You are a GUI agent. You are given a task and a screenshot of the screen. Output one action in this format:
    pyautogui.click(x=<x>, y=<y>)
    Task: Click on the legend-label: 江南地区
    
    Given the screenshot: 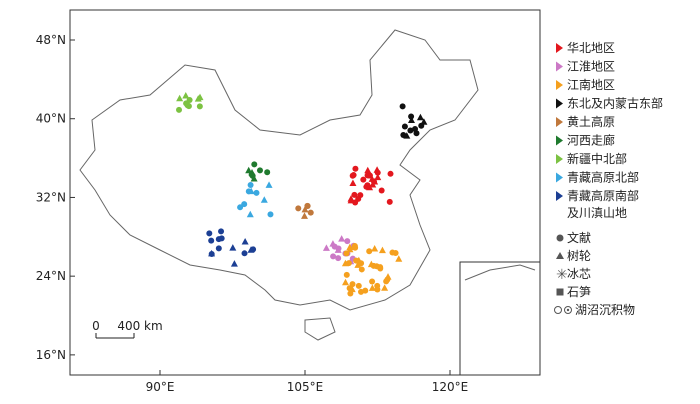 What is the action you would take?
    pyautogui.click(x=591, y=84)
    